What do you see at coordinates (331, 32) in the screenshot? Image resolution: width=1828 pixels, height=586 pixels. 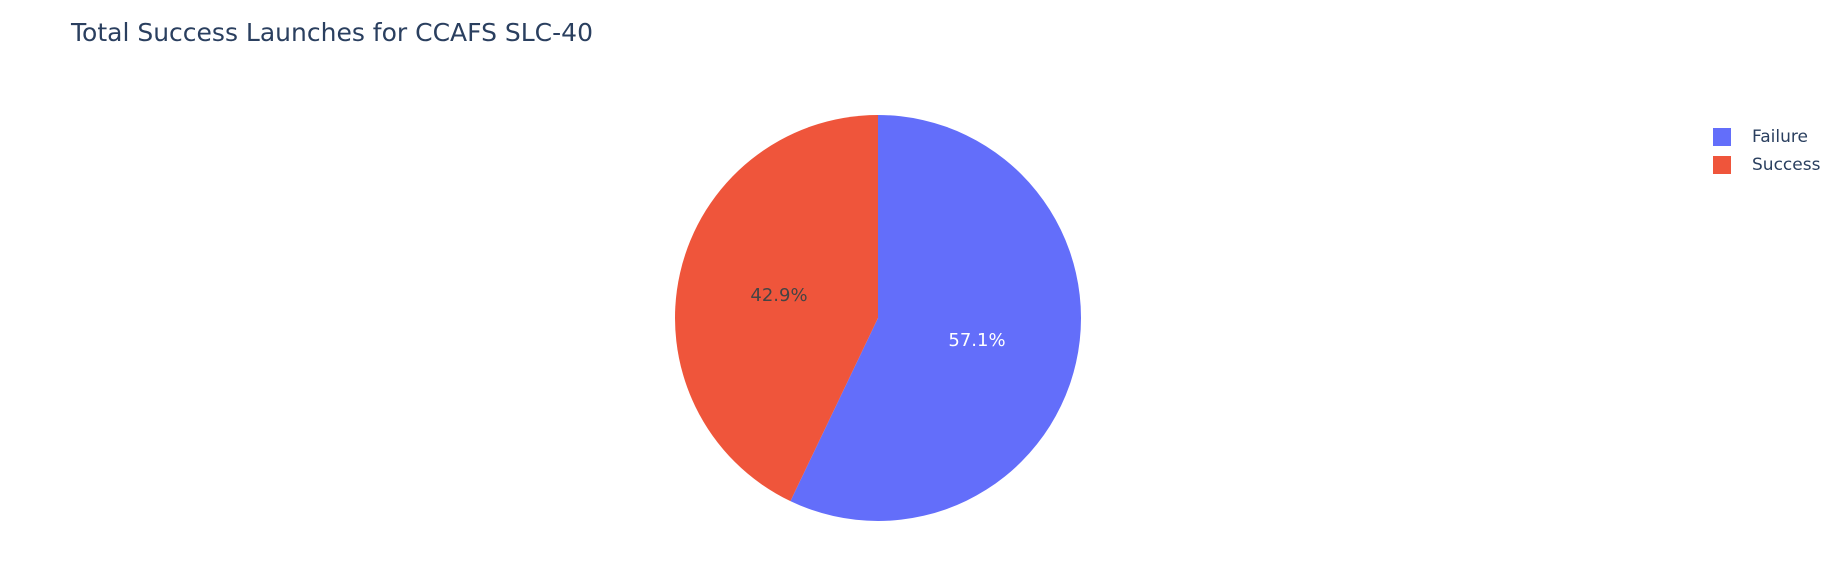 I see `chart-title: Total Success Launches for CCAFS SLC-40` at bounding box center [331, 32].